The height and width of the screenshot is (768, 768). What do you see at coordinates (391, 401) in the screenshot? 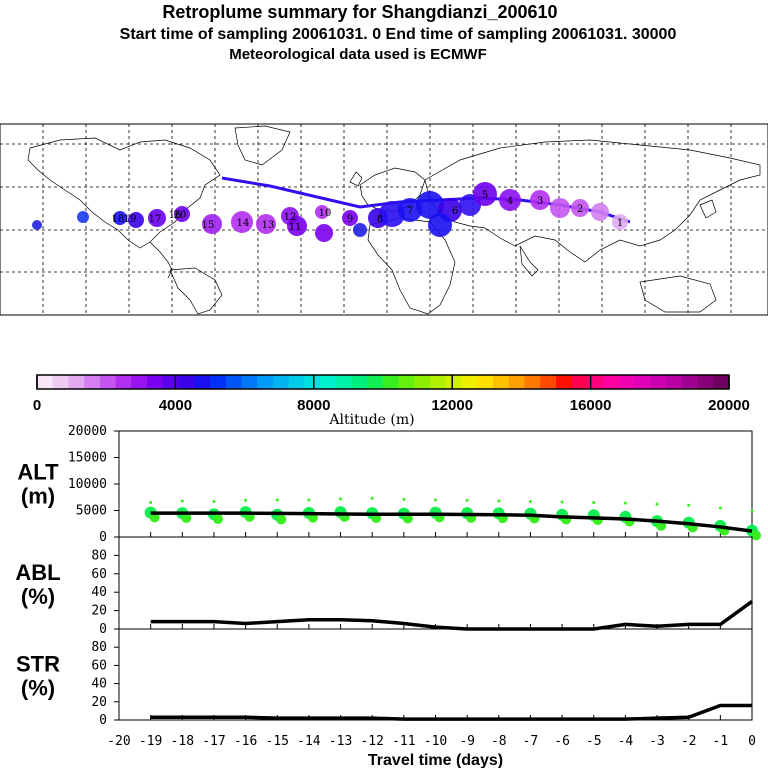
I see `altitude-colorbar: 0 4000 8000 12000 16000 20000 Altitude (m)` at bounding box center [391, 401].